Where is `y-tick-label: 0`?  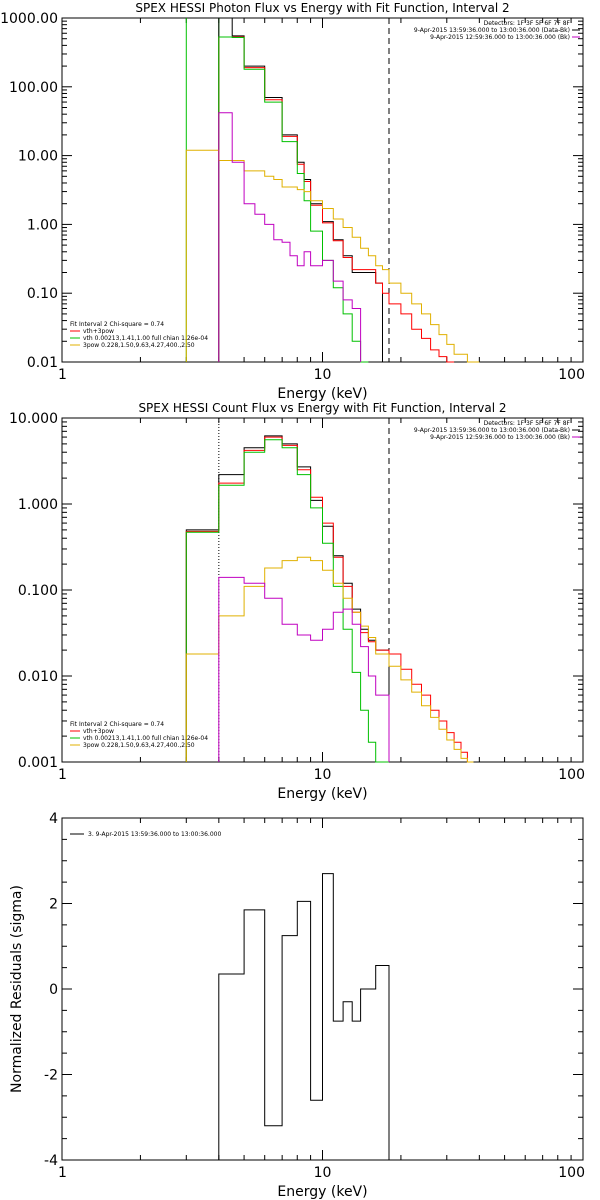 y-tick-label: 0 is located at coordinates (53, 990).